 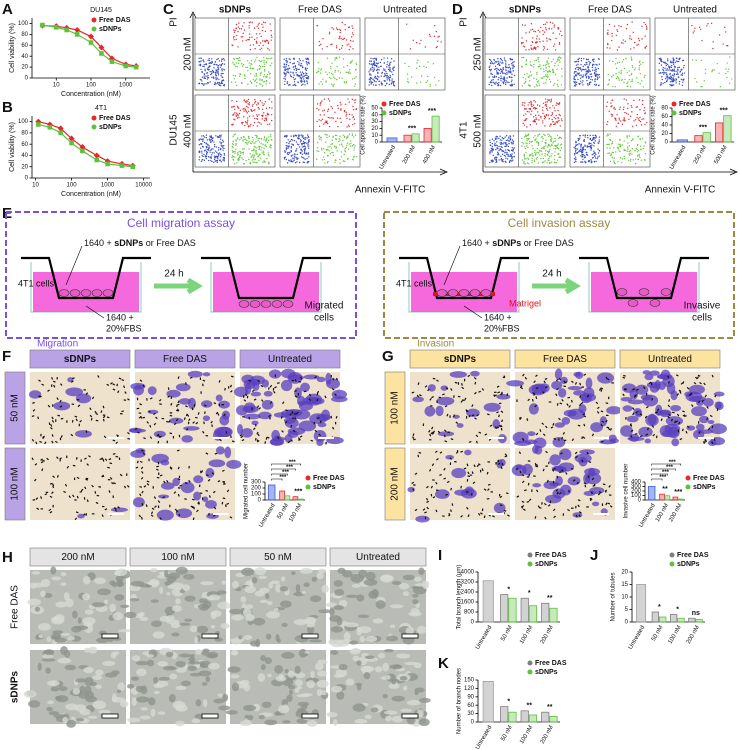 What do you see at coordinates (670, 359) in the screenshot?
I see `column-header: Untreated` at bounding box center [670, 359].